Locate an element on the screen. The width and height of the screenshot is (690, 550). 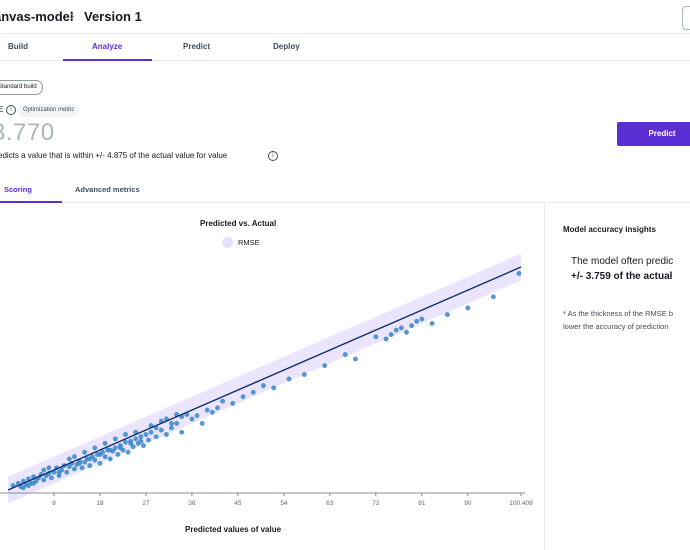
active-subtab-indicator is located at coordinates (31, 202).